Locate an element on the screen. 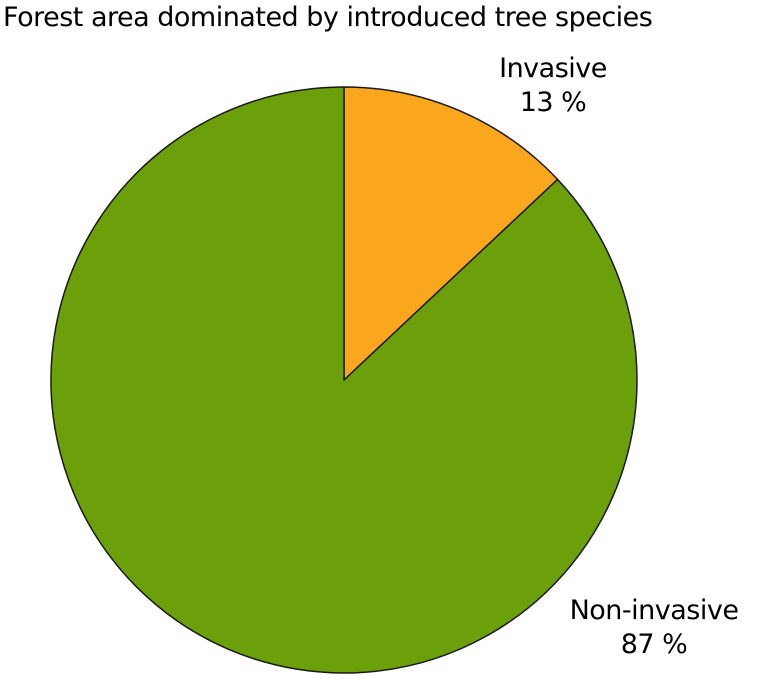  slice-label-invasive-percent: 13 % is located at coordinates (553, 102).